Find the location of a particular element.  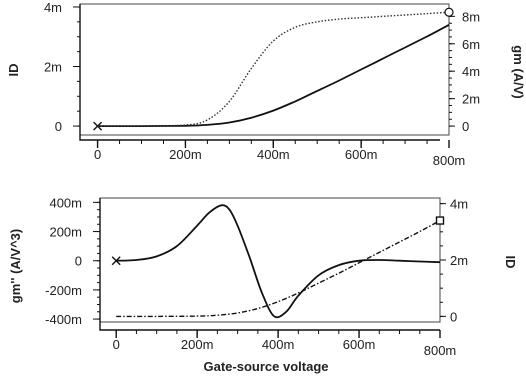

top-y-left-tick-label: 4m is located at coordinates (53, 7).